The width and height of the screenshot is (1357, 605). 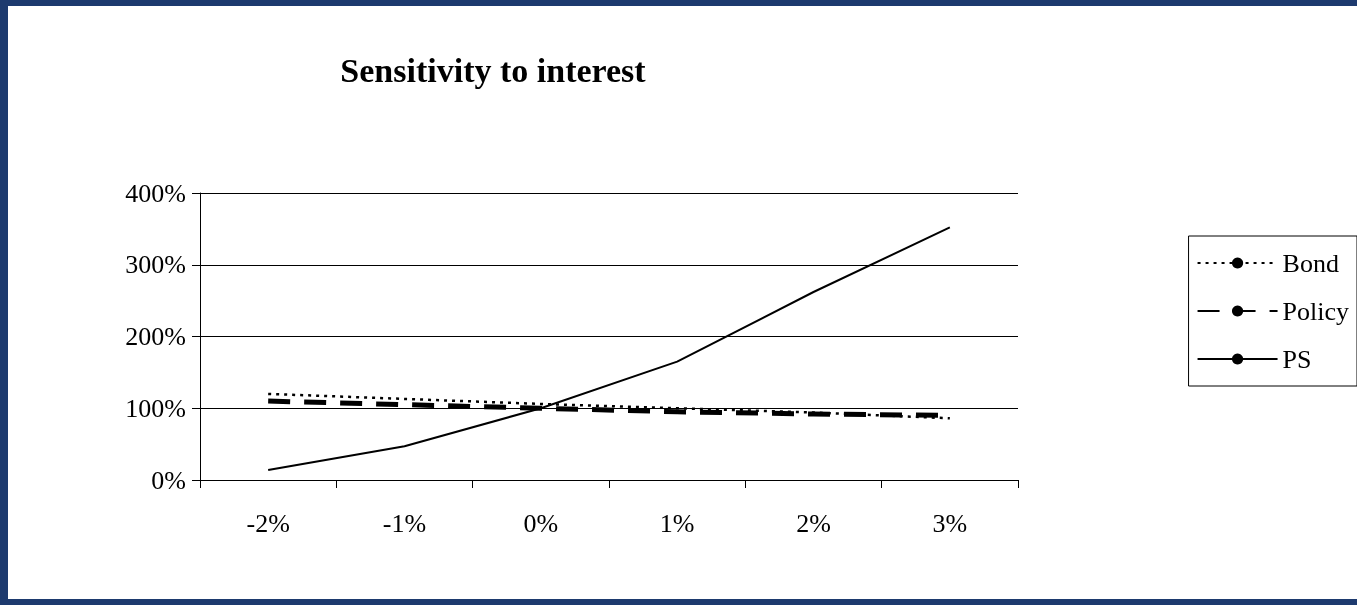 I want to click on x-tick-label: 0%, so click(x=541, y=523).